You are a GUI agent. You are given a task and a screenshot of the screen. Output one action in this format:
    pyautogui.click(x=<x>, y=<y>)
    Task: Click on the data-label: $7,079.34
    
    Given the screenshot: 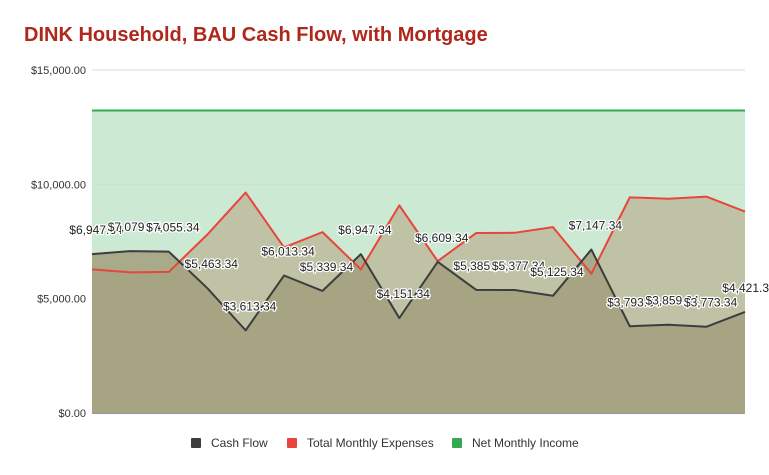 What is the action you would take?
    pyautogui.click(x=135, y=227)
    